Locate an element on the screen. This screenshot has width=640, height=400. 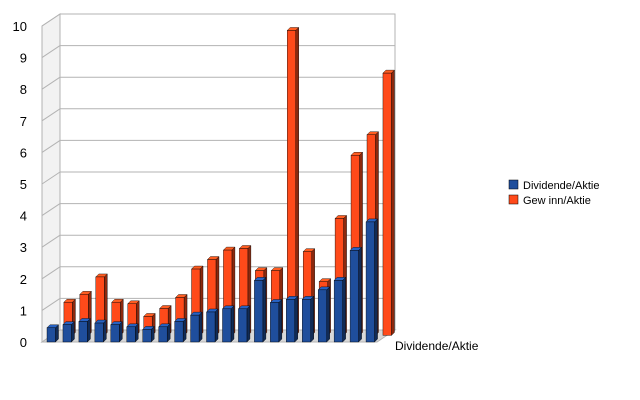
y-tick-label: 6 is located at coordinates (23, 152).